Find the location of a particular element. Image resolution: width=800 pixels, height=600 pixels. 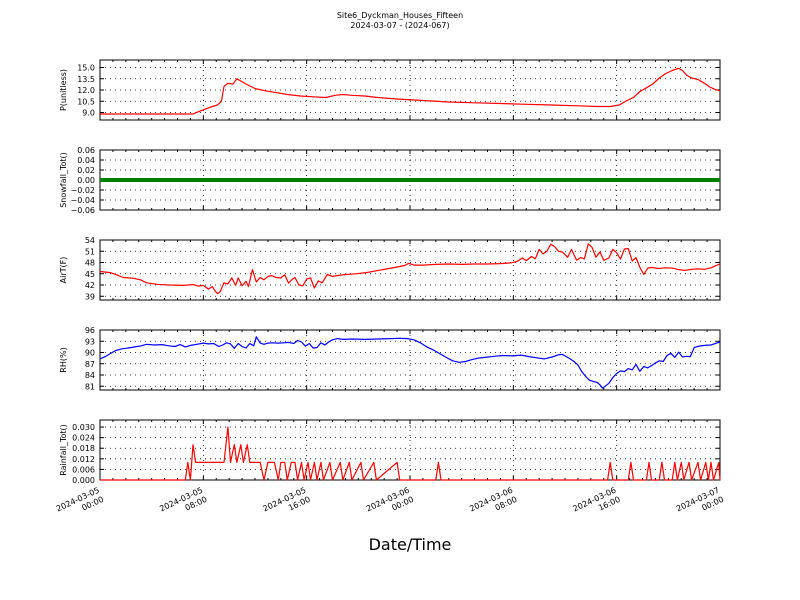

rh-ytick-label: 96 is located at coordinates (90, 330).